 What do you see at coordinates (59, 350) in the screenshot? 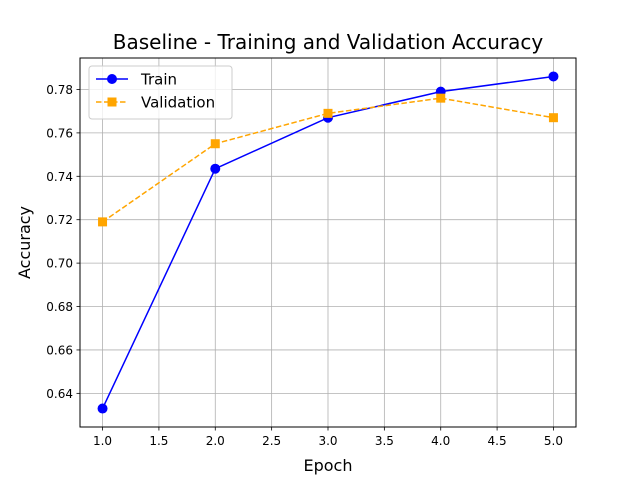
I see `y-tick-label: 0.66` at bounding box center [59, 350].